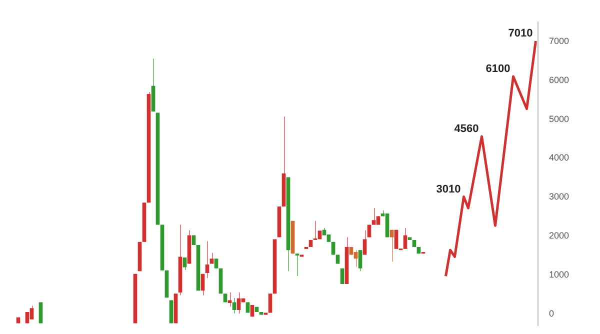  What do you see at coordinates (559, 197) in the screenshot?
I see `y-tick-label: 3000` at bounding box center [559, 197].